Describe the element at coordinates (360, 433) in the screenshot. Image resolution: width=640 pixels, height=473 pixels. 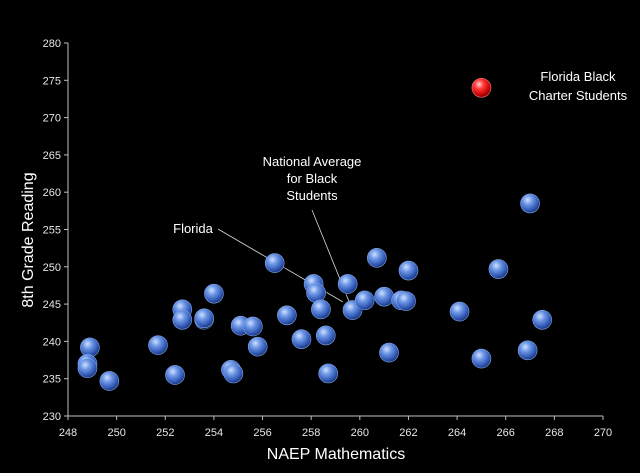
I see `x-tick-label: 260` at that location.